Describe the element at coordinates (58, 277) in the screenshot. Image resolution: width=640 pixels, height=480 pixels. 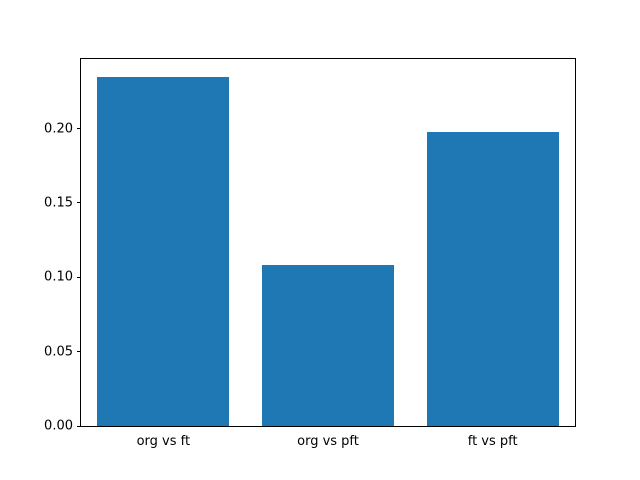
I see `y-tick-label: 0.10` at that location.